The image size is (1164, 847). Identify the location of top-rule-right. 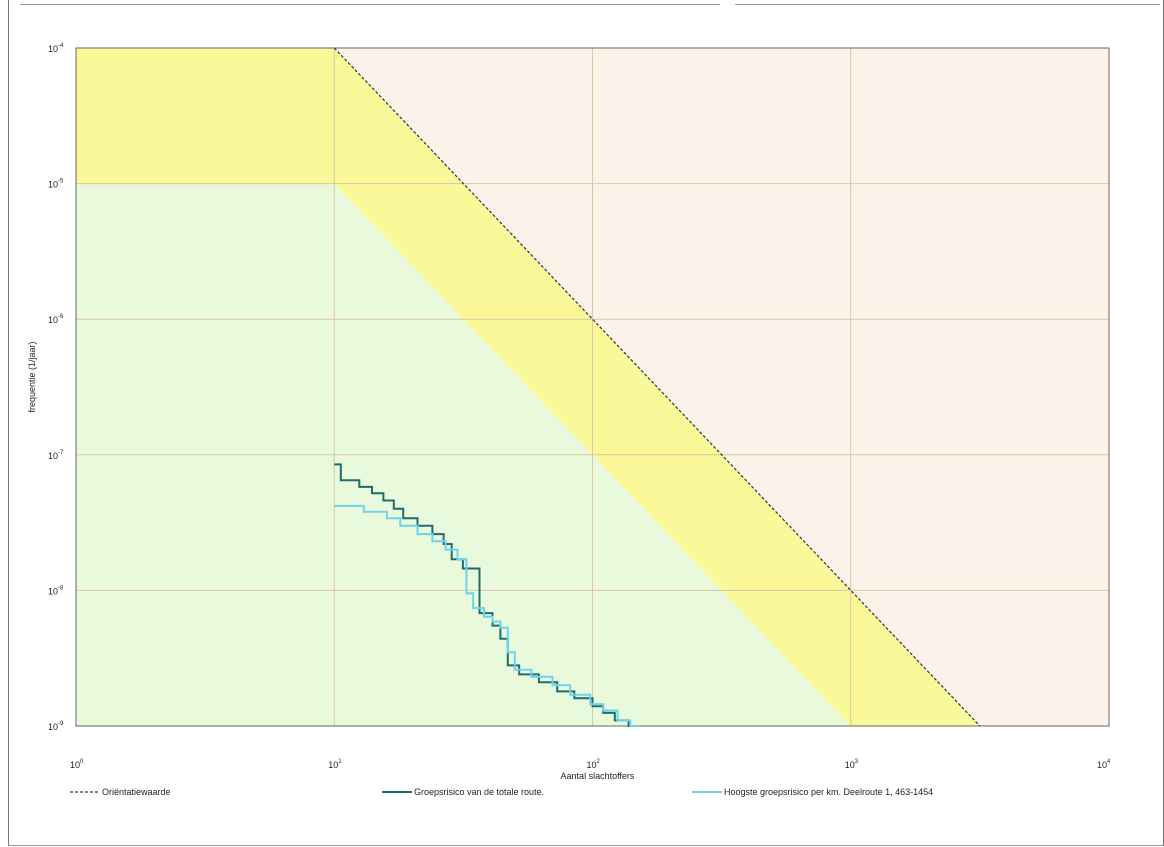
(947, 4).